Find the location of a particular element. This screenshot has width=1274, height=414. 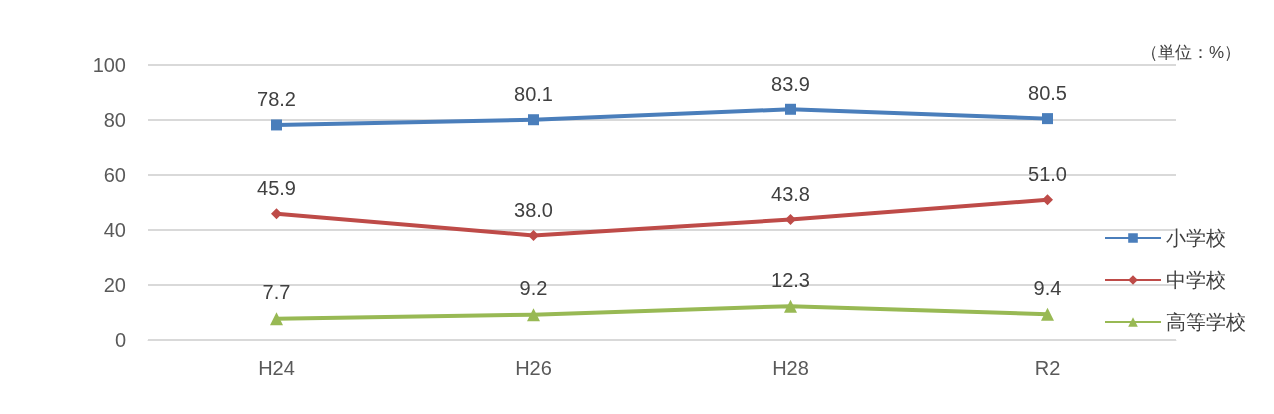

legend-label: 小学校 is located at coordinates (1196, 238).